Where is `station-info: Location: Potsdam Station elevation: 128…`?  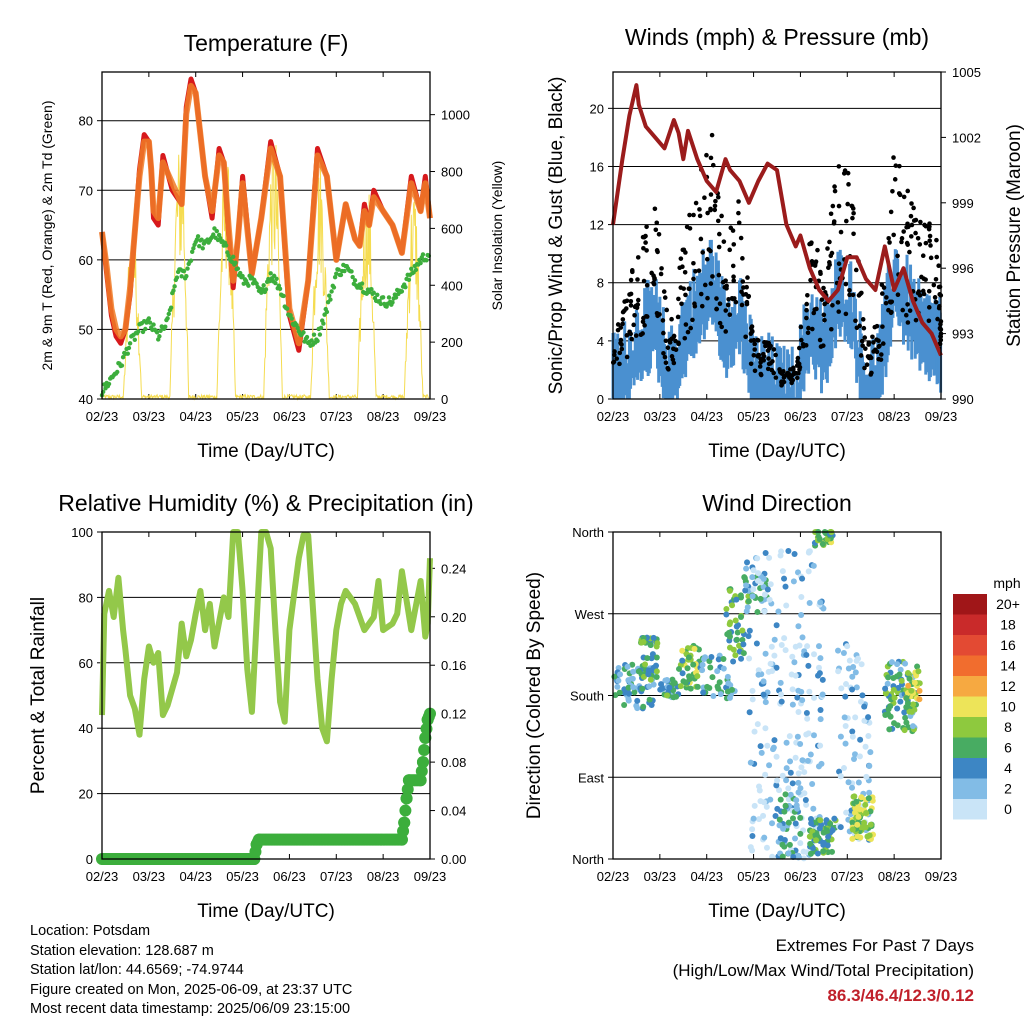
station-info: Location: Potsdam Station elevation: 128… is located at coordinates (191, 971).